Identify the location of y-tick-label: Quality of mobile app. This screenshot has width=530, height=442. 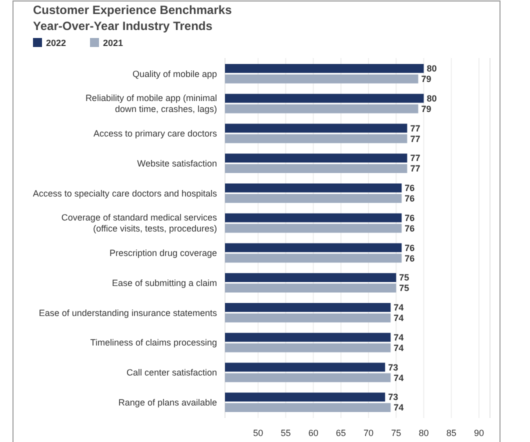
(174, 73).